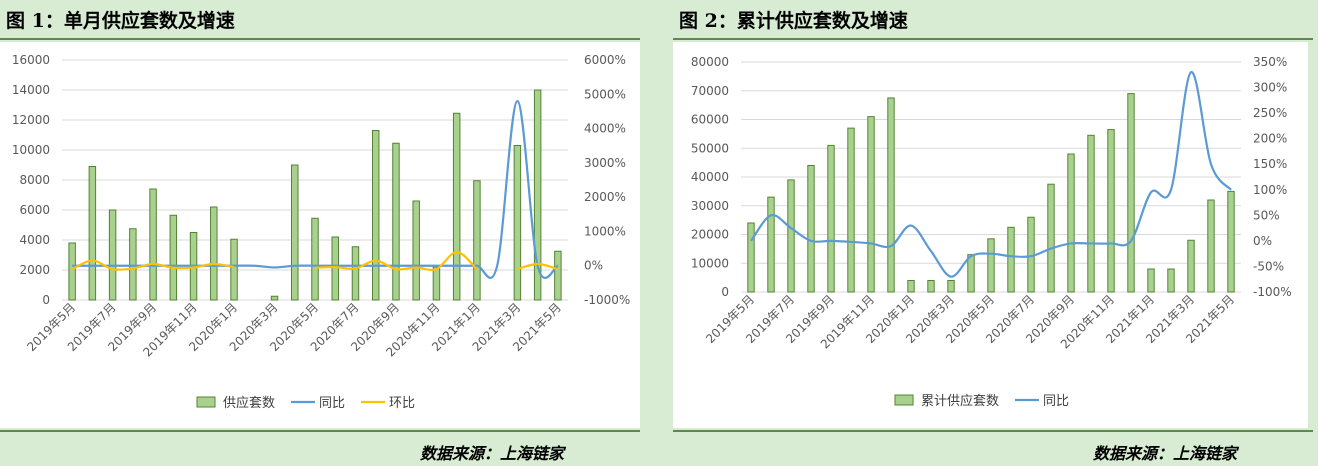 The width and height of the screenshot is (1318, 466). Describe the element at coordinates (1270, 164) in the screenshot. I see `y-right-tick-label: 150%` at that location.